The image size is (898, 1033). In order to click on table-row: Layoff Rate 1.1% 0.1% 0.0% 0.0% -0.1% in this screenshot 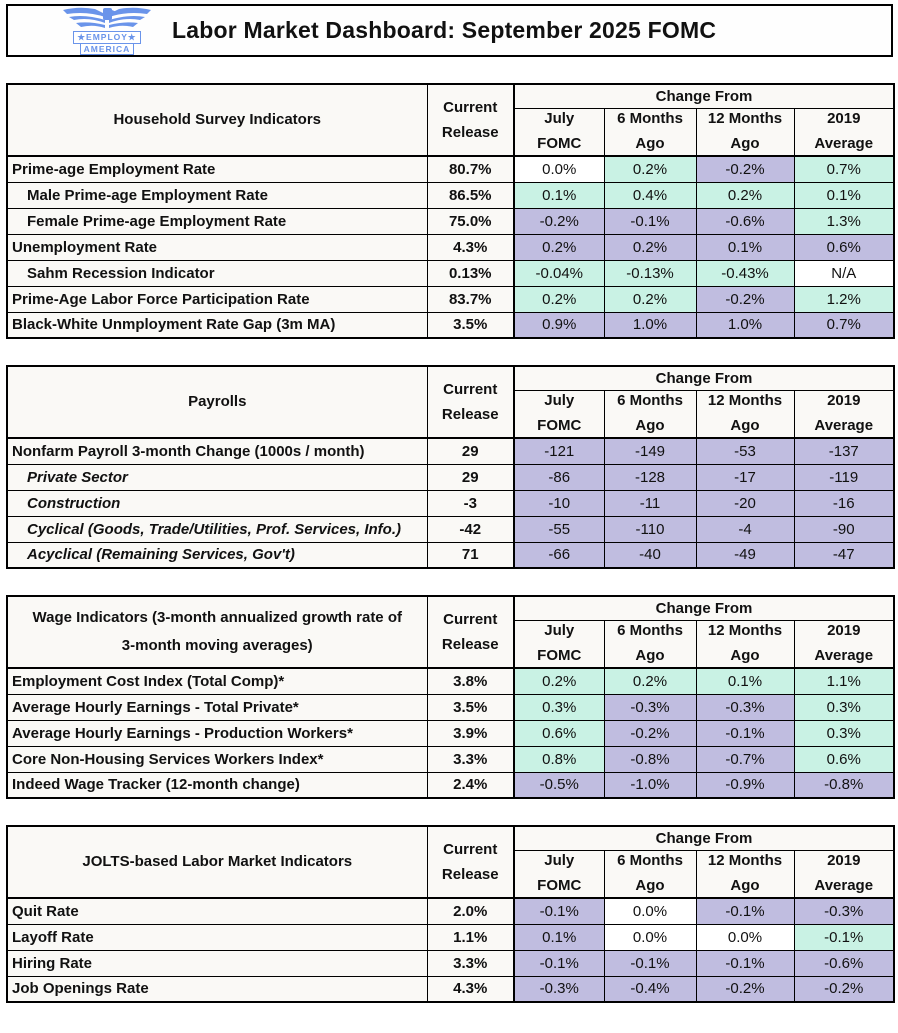, I will do `click(450, 937)`.